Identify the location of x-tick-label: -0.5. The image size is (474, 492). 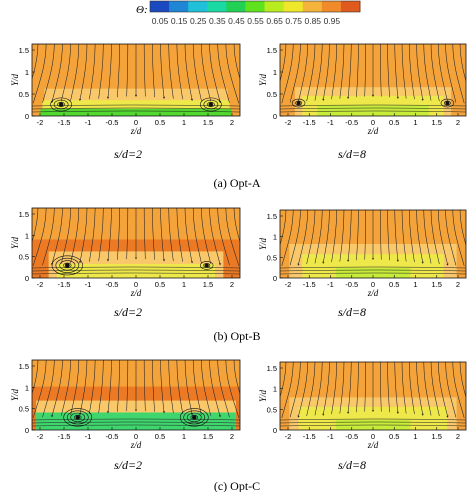
(351, 122).